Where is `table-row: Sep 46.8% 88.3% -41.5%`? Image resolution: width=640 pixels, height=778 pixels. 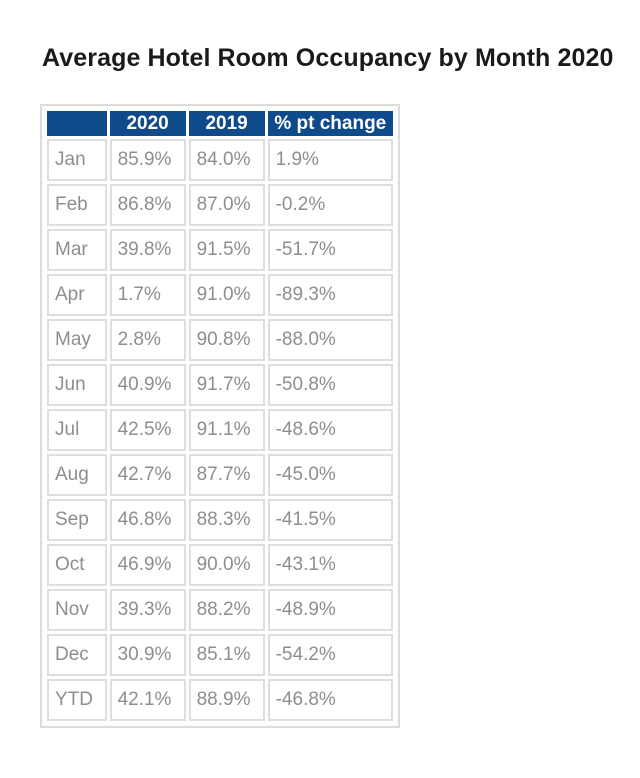 table-row: Sep 46.8% 88.3% -41.5% is located at coordinates (220, 520).